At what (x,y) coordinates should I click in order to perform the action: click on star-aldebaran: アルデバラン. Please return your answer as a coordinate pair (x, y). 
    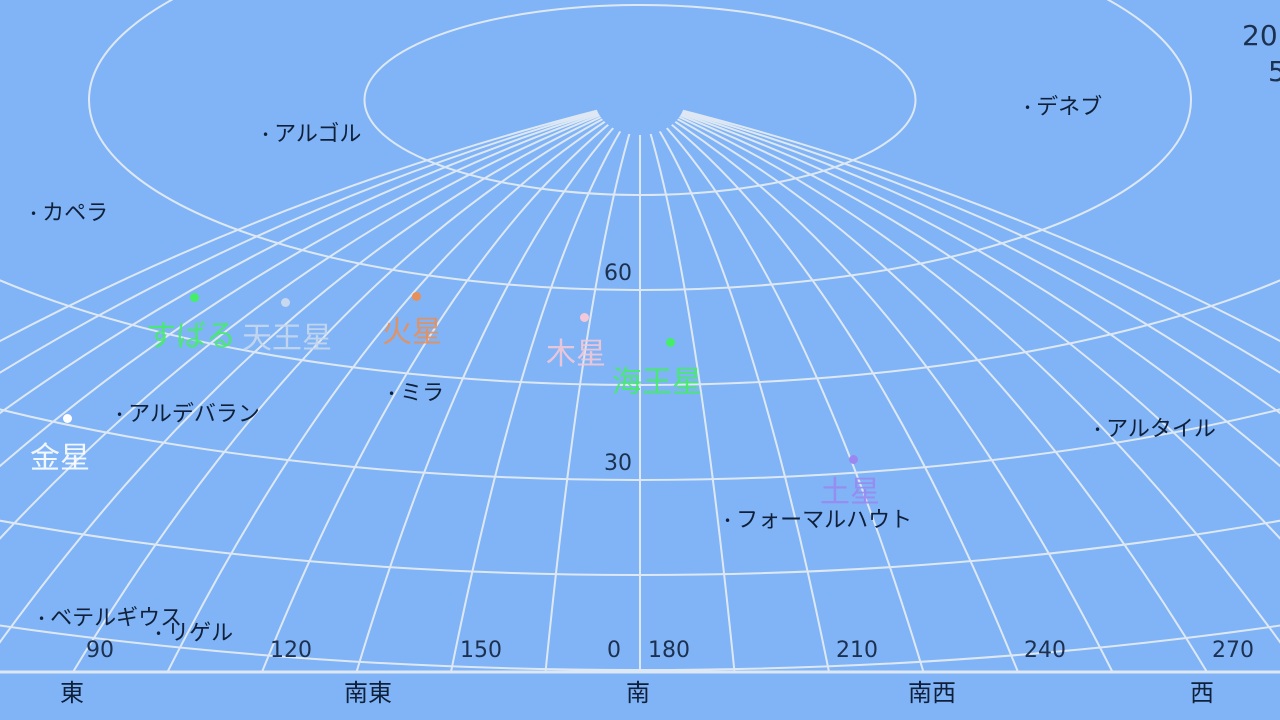
    Looking at the image, I should click on (188, 415).